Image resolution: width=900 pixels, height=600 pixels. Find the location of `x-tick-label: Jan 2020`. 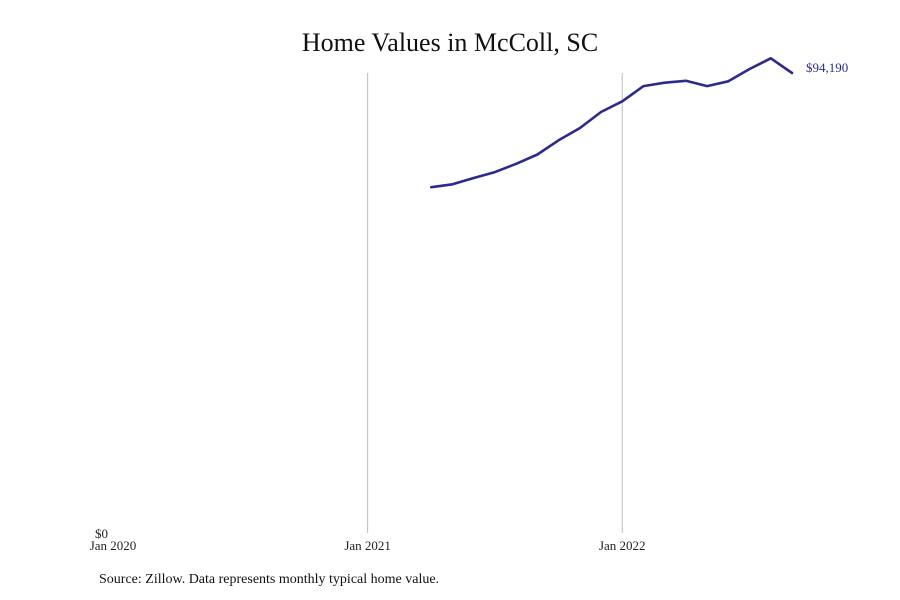

x-tick-label: Jan 2020 is located at coordinates (113, 545).